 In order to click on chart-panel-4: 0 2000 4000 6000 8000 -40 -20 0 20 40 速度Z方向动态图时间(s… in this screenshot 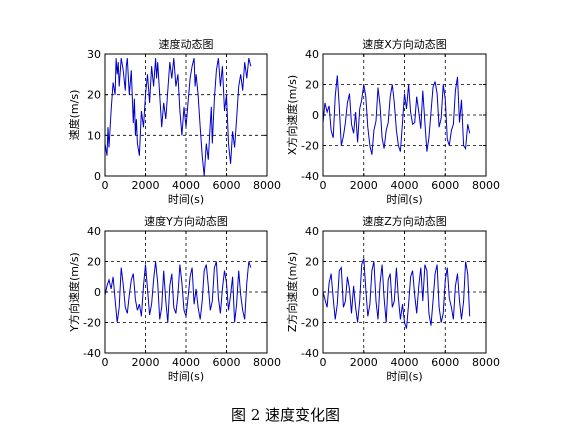, I will do `click(392, 298)`.